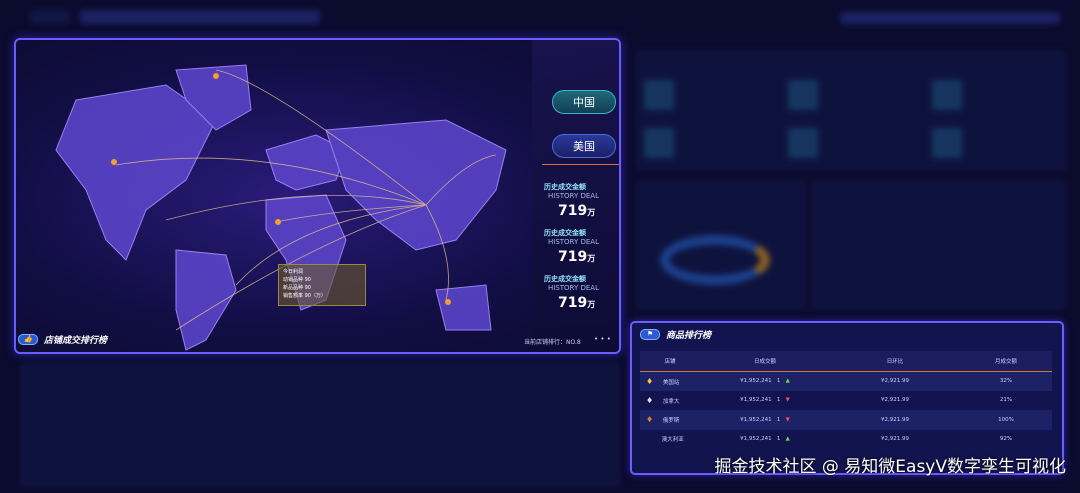  What do you see at coordinates (895, 361) in the screenshot?
I see `col-header: 日环比` at bounding box center [895, 361].